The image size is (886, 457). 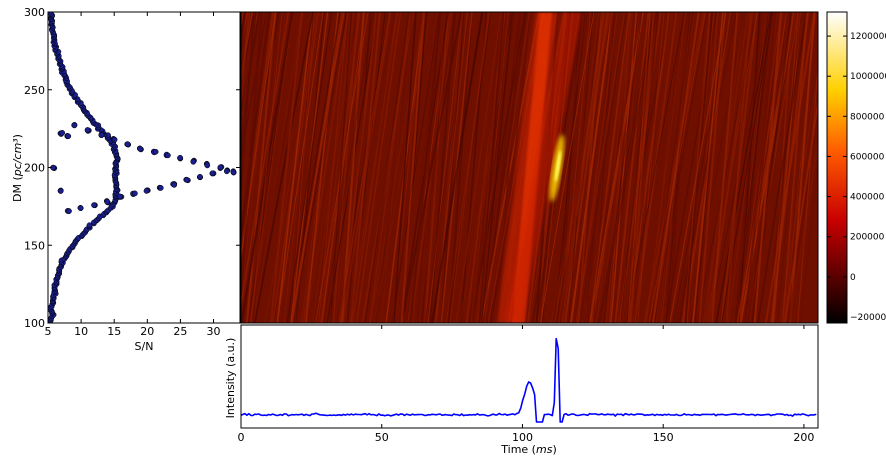 What do you see at coordinates (34, 168) in the screenshot?
I see `scatter-y-tick-label: 200` at bounding box center [34, 168].